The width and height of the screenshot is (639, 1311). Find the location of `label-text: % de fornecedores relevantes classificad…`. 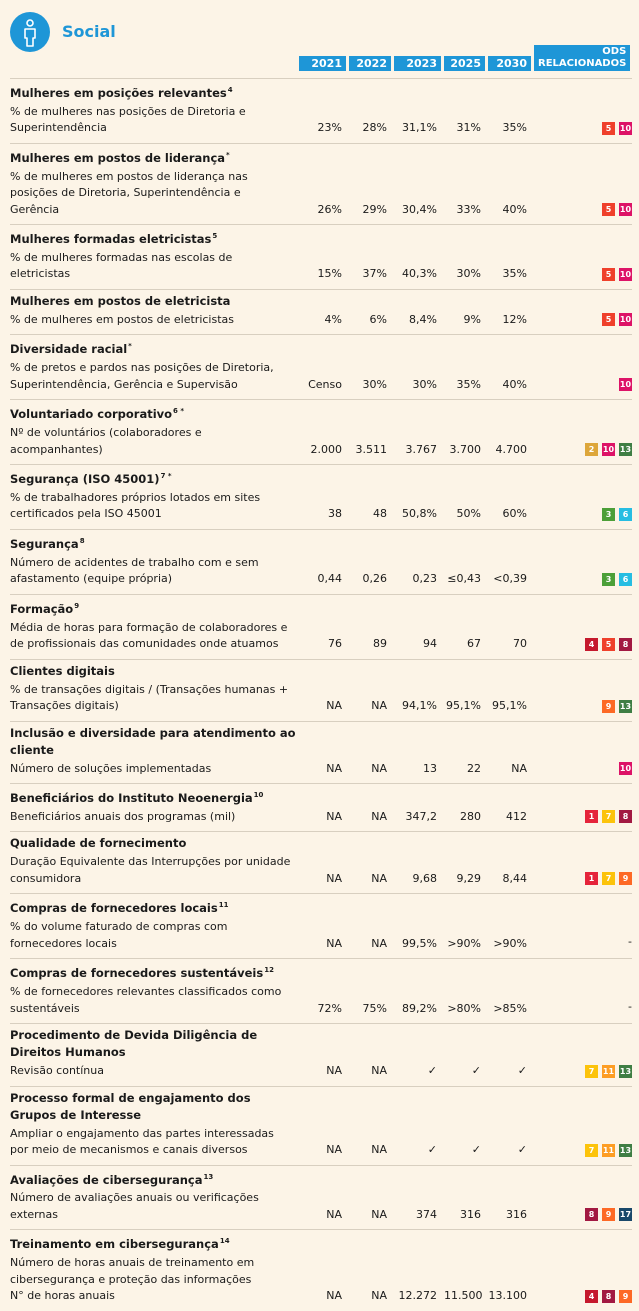

label-text: % de fornecedores relevantes classificad… is located at coordinates (146, 1000).